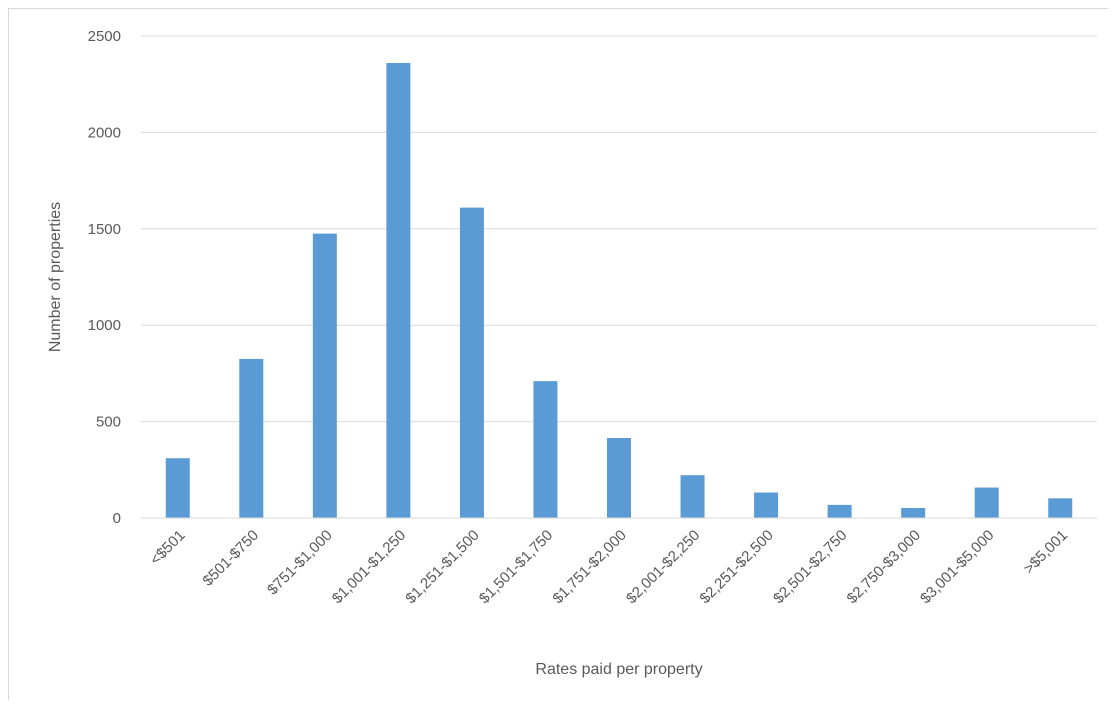 The width and height of the screenshot is (1114, 708). What do you see at coordinates (230, 558) in the screenshot?
I see `x-tick-label: $501-$750` at bounding box center [230, 558].